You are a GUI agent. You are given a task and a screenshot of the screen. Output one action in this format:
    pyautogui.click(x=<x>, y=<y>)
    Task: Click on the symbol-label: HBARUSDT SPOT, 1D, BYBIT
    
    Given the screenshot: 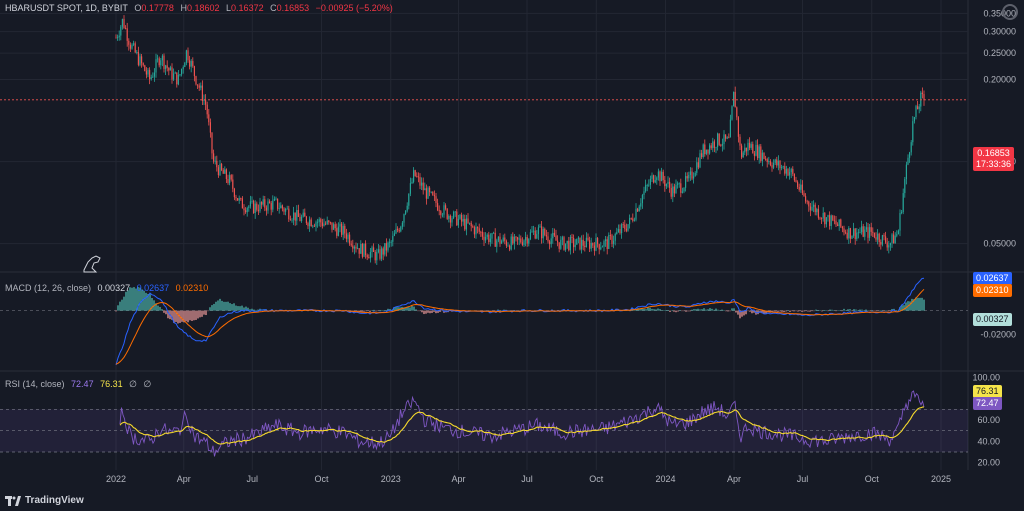 What is the action you would take?
    pyautogui.click(x=66, y=8)
    